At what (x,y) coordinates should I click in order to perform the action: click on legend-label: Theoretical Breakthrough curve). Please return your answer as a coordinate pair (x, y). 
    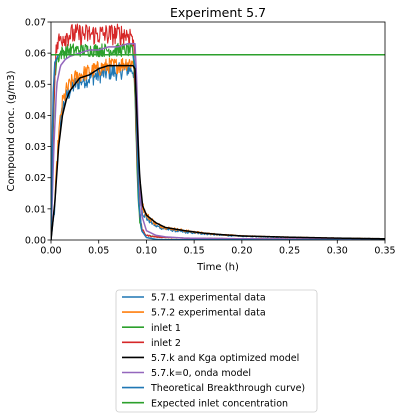
    Looking at the image, I should click on (227, 388).